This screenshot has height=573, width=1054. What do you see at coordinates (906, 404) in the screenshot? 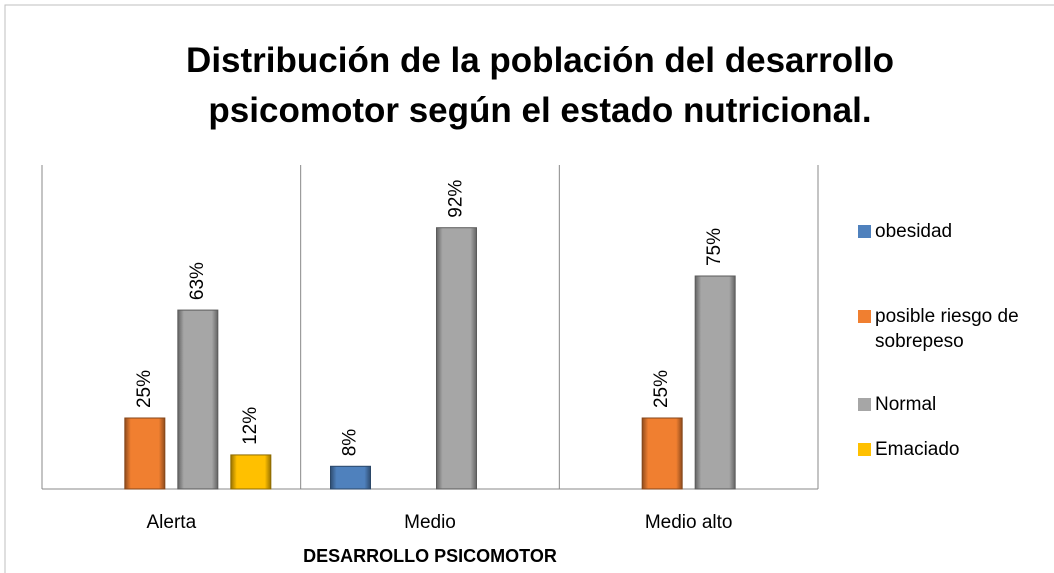
I see `legend-label: Normal` at bounding box center [906, 404].